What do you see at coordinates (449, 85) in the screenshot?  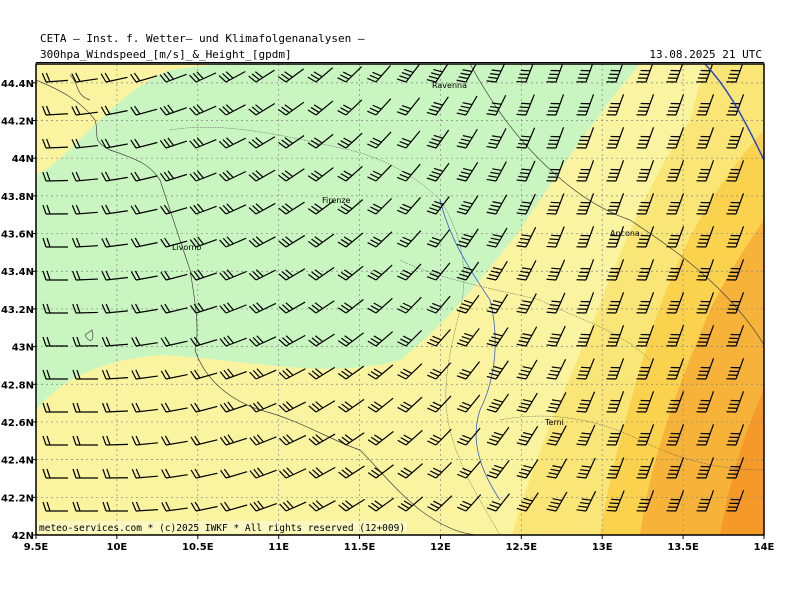 I see `city-ravenna: Ravenna` at bounding box center [449, 85].